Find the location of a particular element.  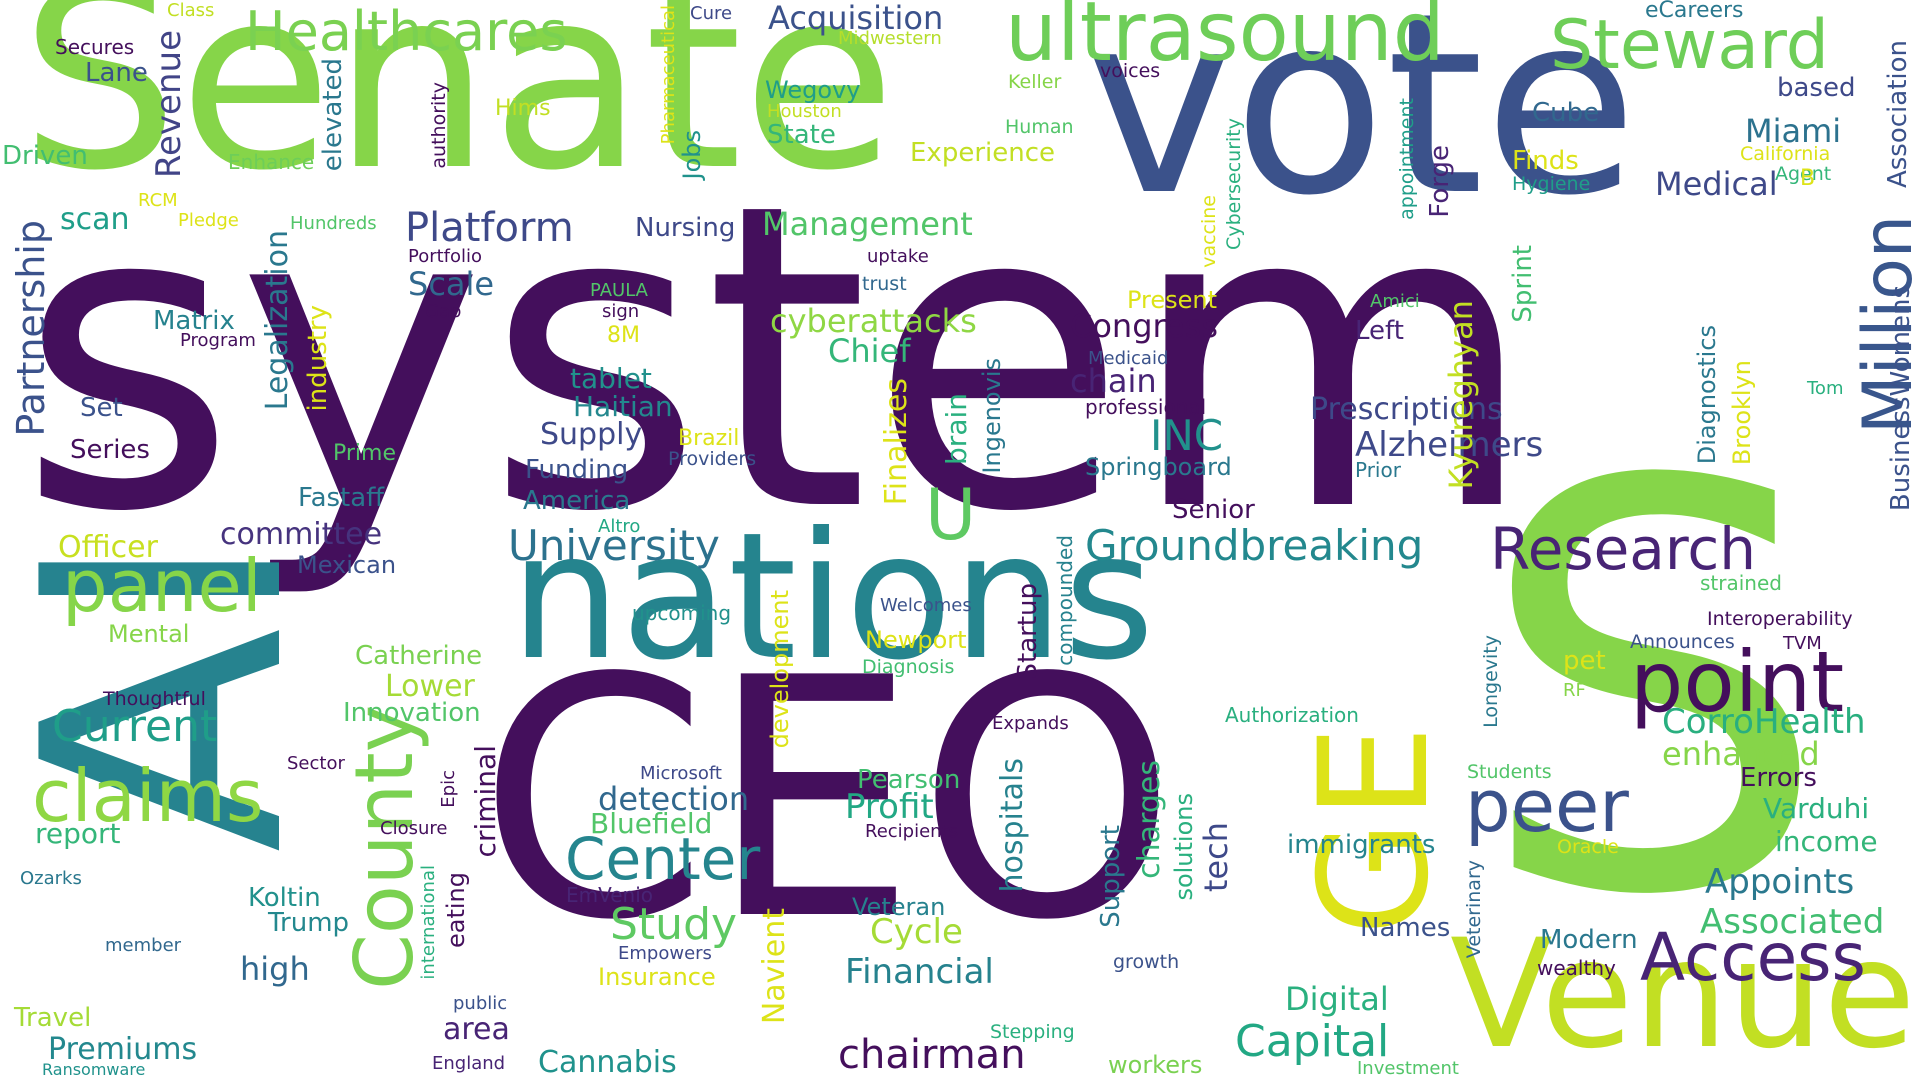

word-tablet: tablet is located at coordinates (611, 378).